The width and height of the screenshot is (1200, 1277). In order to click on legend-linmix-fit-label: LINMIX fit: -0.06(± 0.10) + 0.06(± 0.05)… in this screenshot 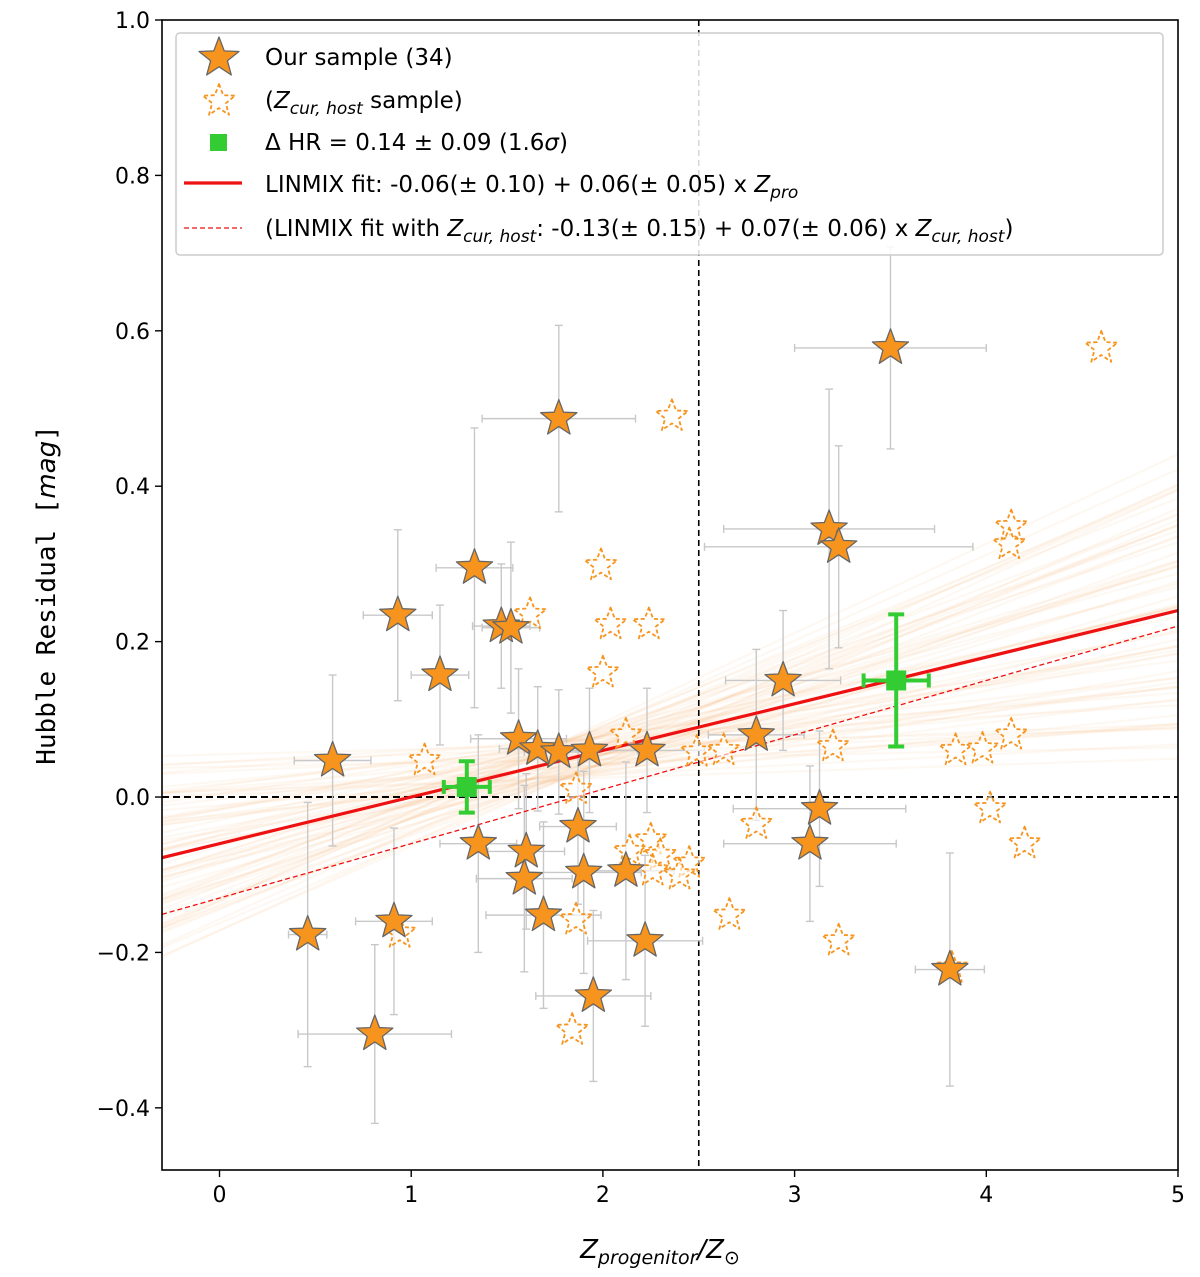, I will do `click(531, 187)`.